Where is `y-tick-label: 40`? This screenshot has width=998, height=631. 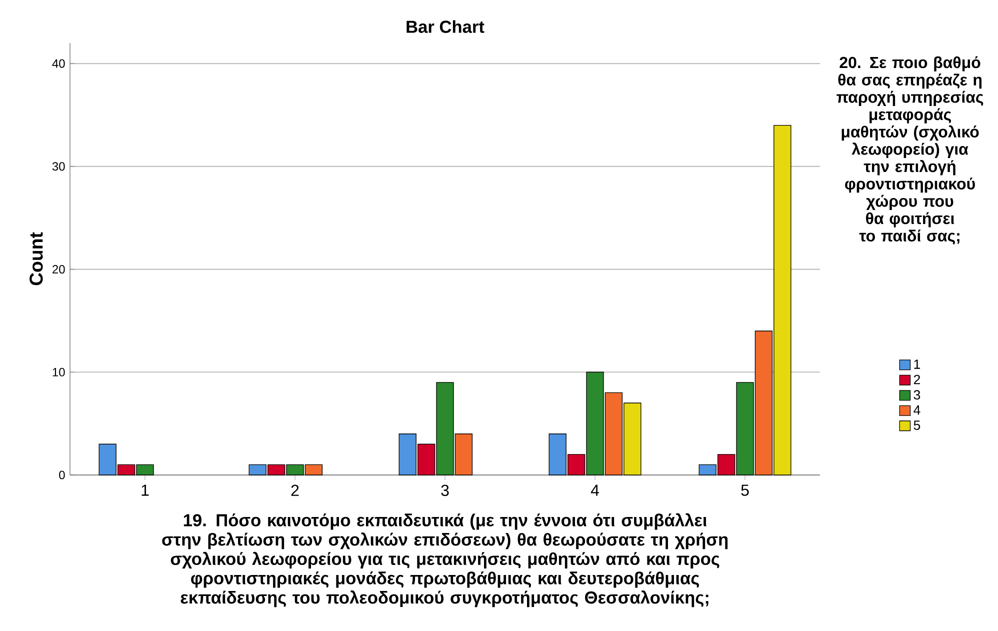 y-tick-label: 40 is located at coordinates (58, 63).